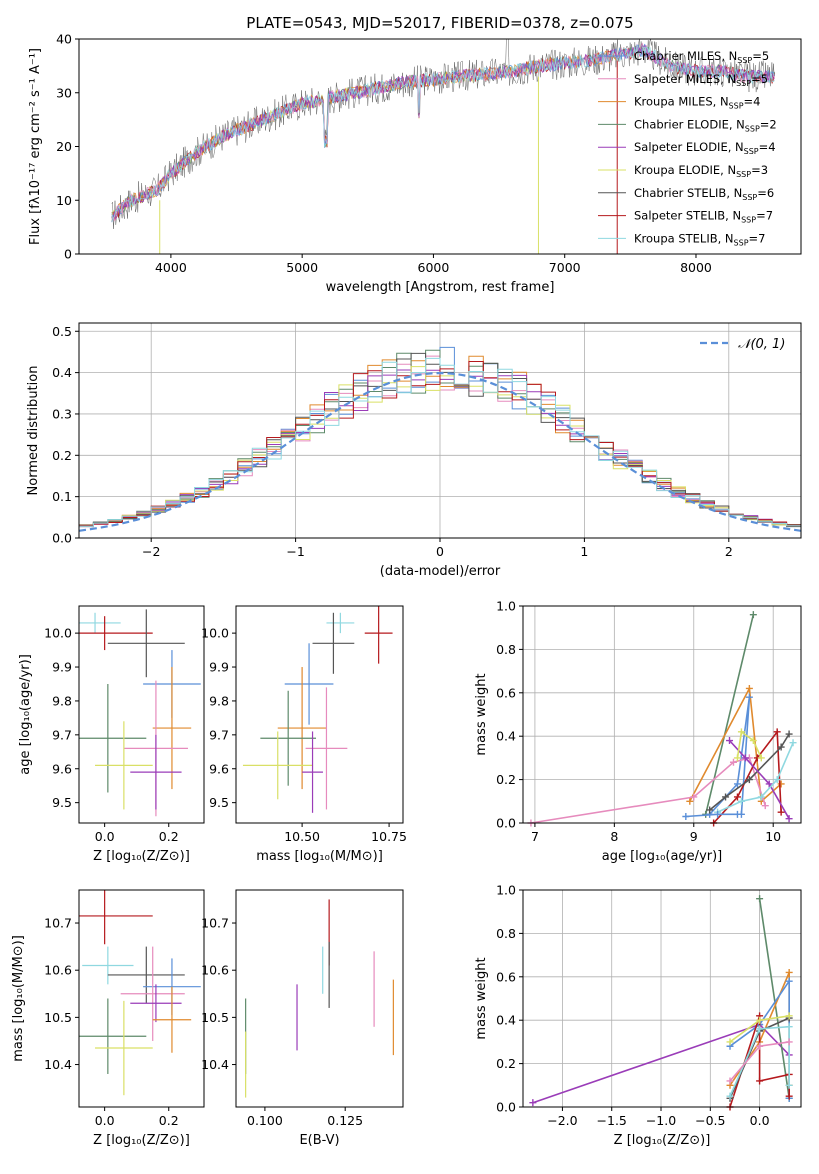  What do you see at coordinates (64, 39) in the screenshot?
I see `y-tick-label: 40` at bounding box center [64, 39].